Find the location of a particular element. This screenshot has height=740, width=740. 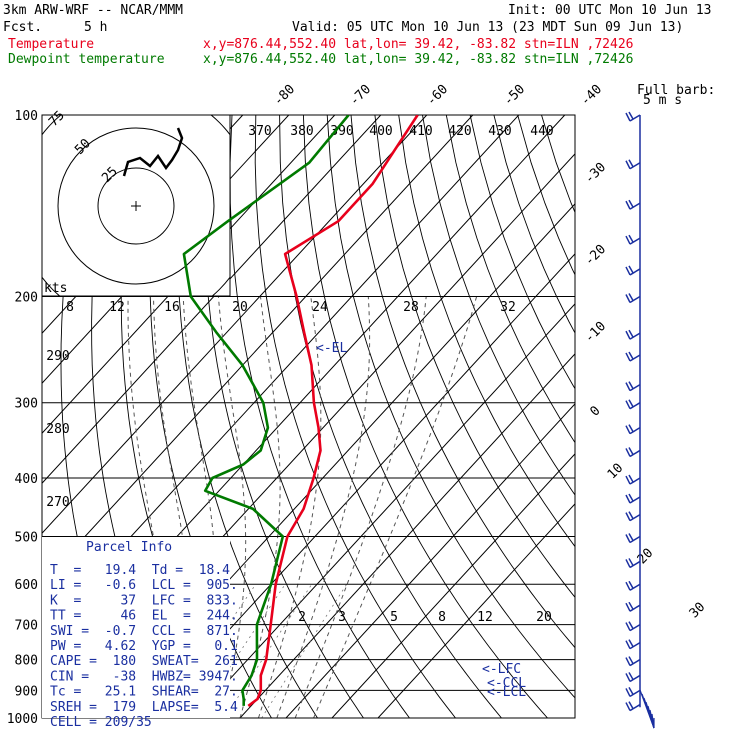

isotherm-label: -40 is located at coordinates (591, 95).